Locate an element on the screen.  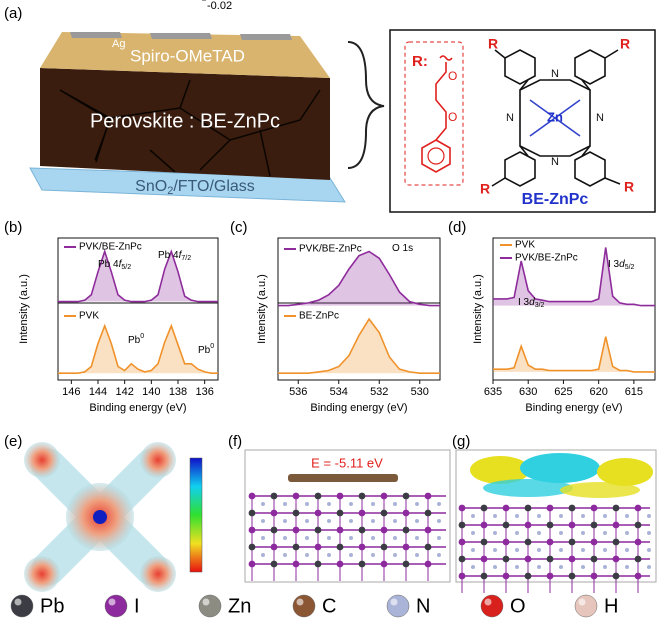
panel-label: (b) is located at coordinates (13, 227).